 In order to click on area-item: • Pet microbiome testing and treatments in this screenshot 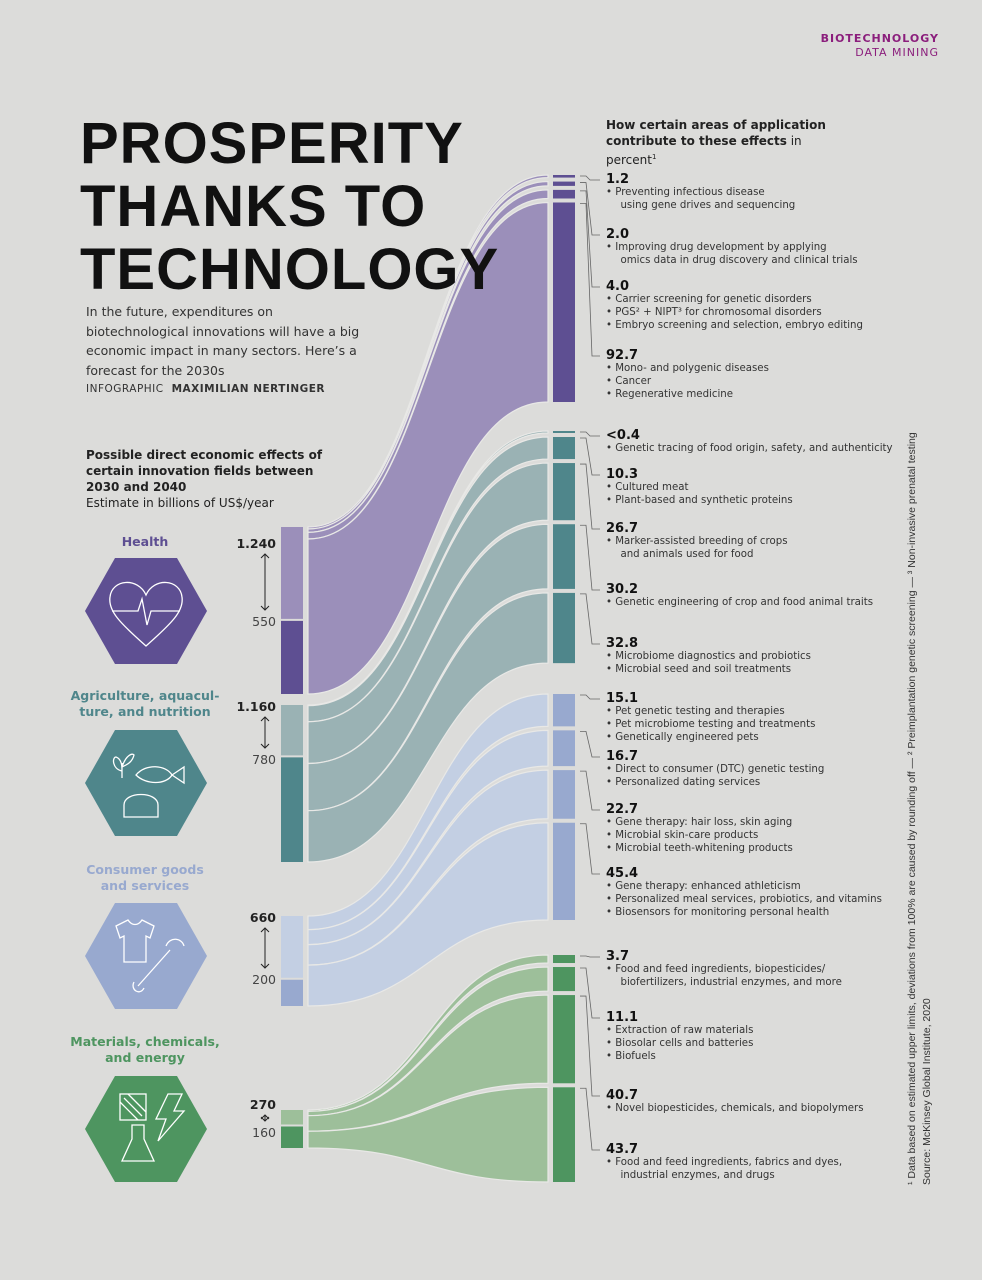, I will do `click(711, 724)`.